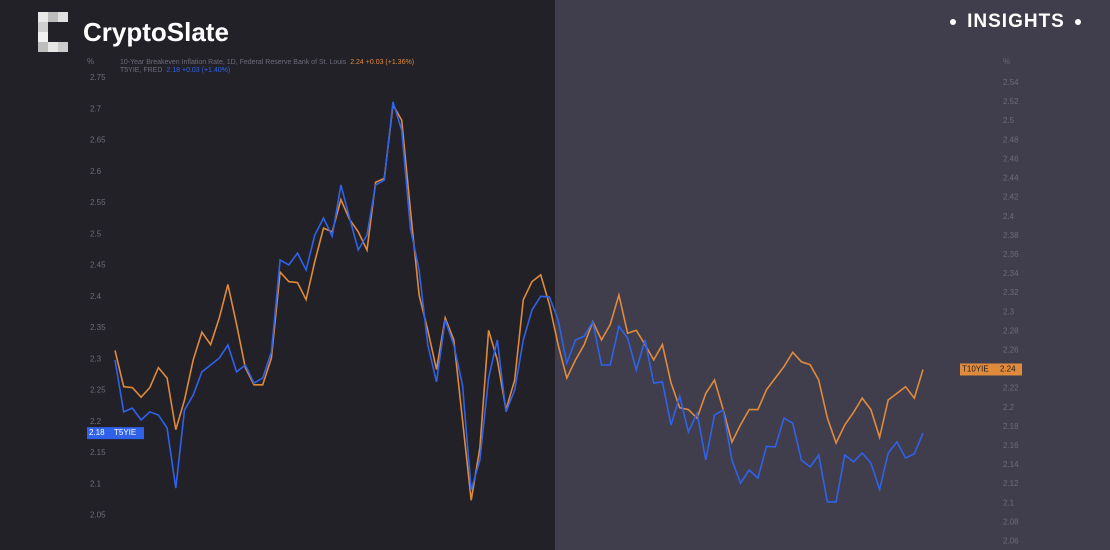 This screenshot has height=550, width=1110. Describe the element at coordinates (96, 296) in the screenshot. I see `y-tick-label: 2.4` at that location.